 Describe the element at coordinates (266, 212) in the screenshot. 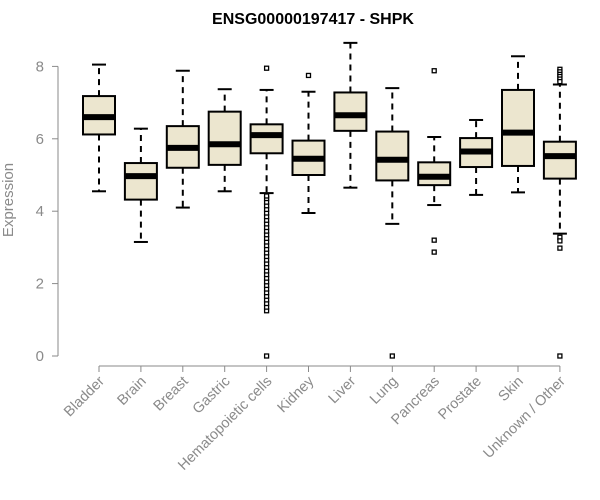

I see `box-hematopoietic-cells` at that location.